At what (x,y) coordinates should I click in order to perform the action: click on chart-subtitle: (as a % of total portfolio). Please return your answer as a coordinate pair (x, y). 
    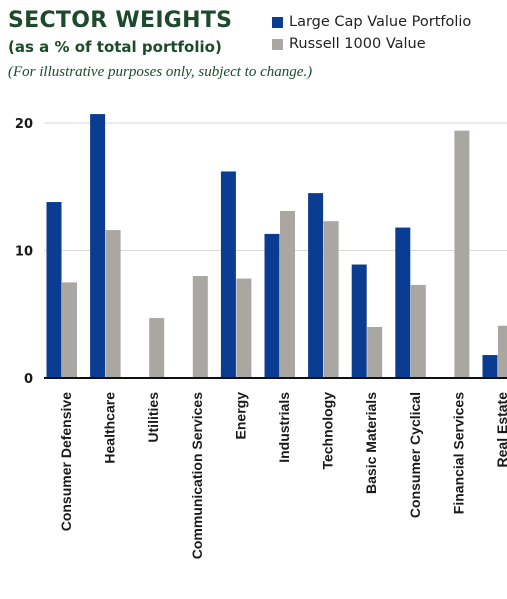
    Looking at the image, I should click on (115, 47).